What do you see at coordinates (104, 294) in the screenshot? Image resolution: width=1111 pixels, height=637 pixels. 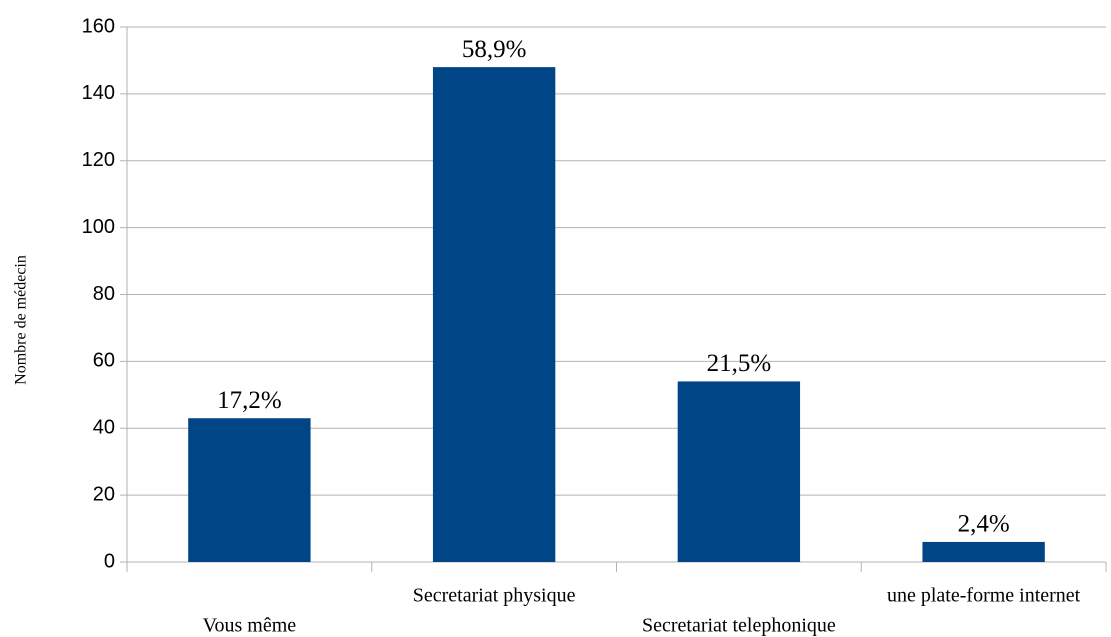 I see `y-tick-label: 80` at bounding box center [104, 294].